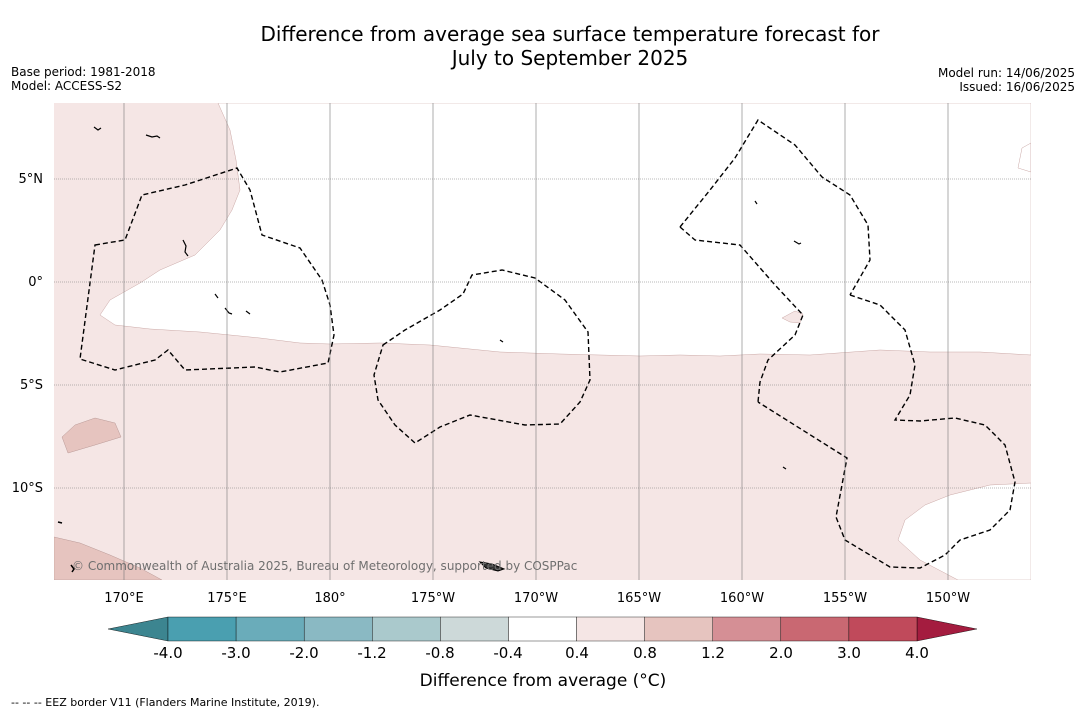 This screenshot has height=713, width=1085. What do you see at coordinates (83, 72) in the screenshot?
I see `base-period: Base period: 1981-2018` at bounding box center [83, 72].